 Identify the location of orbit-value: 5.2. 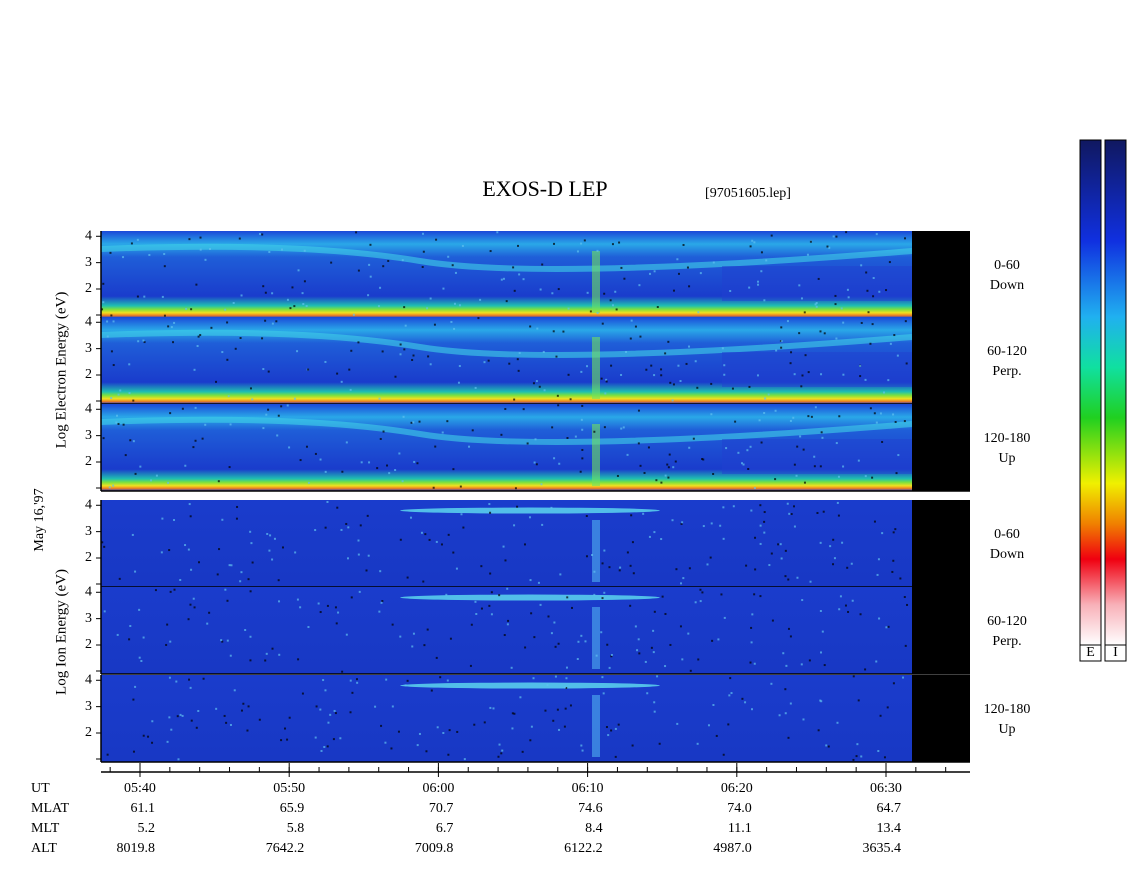
(147, 828).